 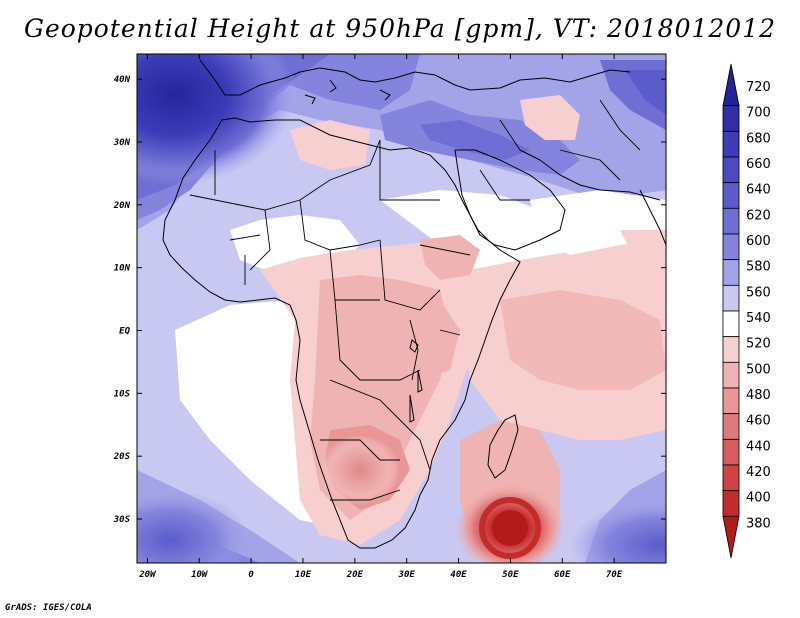 I want to click on colorbar-label: 520, so click(x=758, y=344).